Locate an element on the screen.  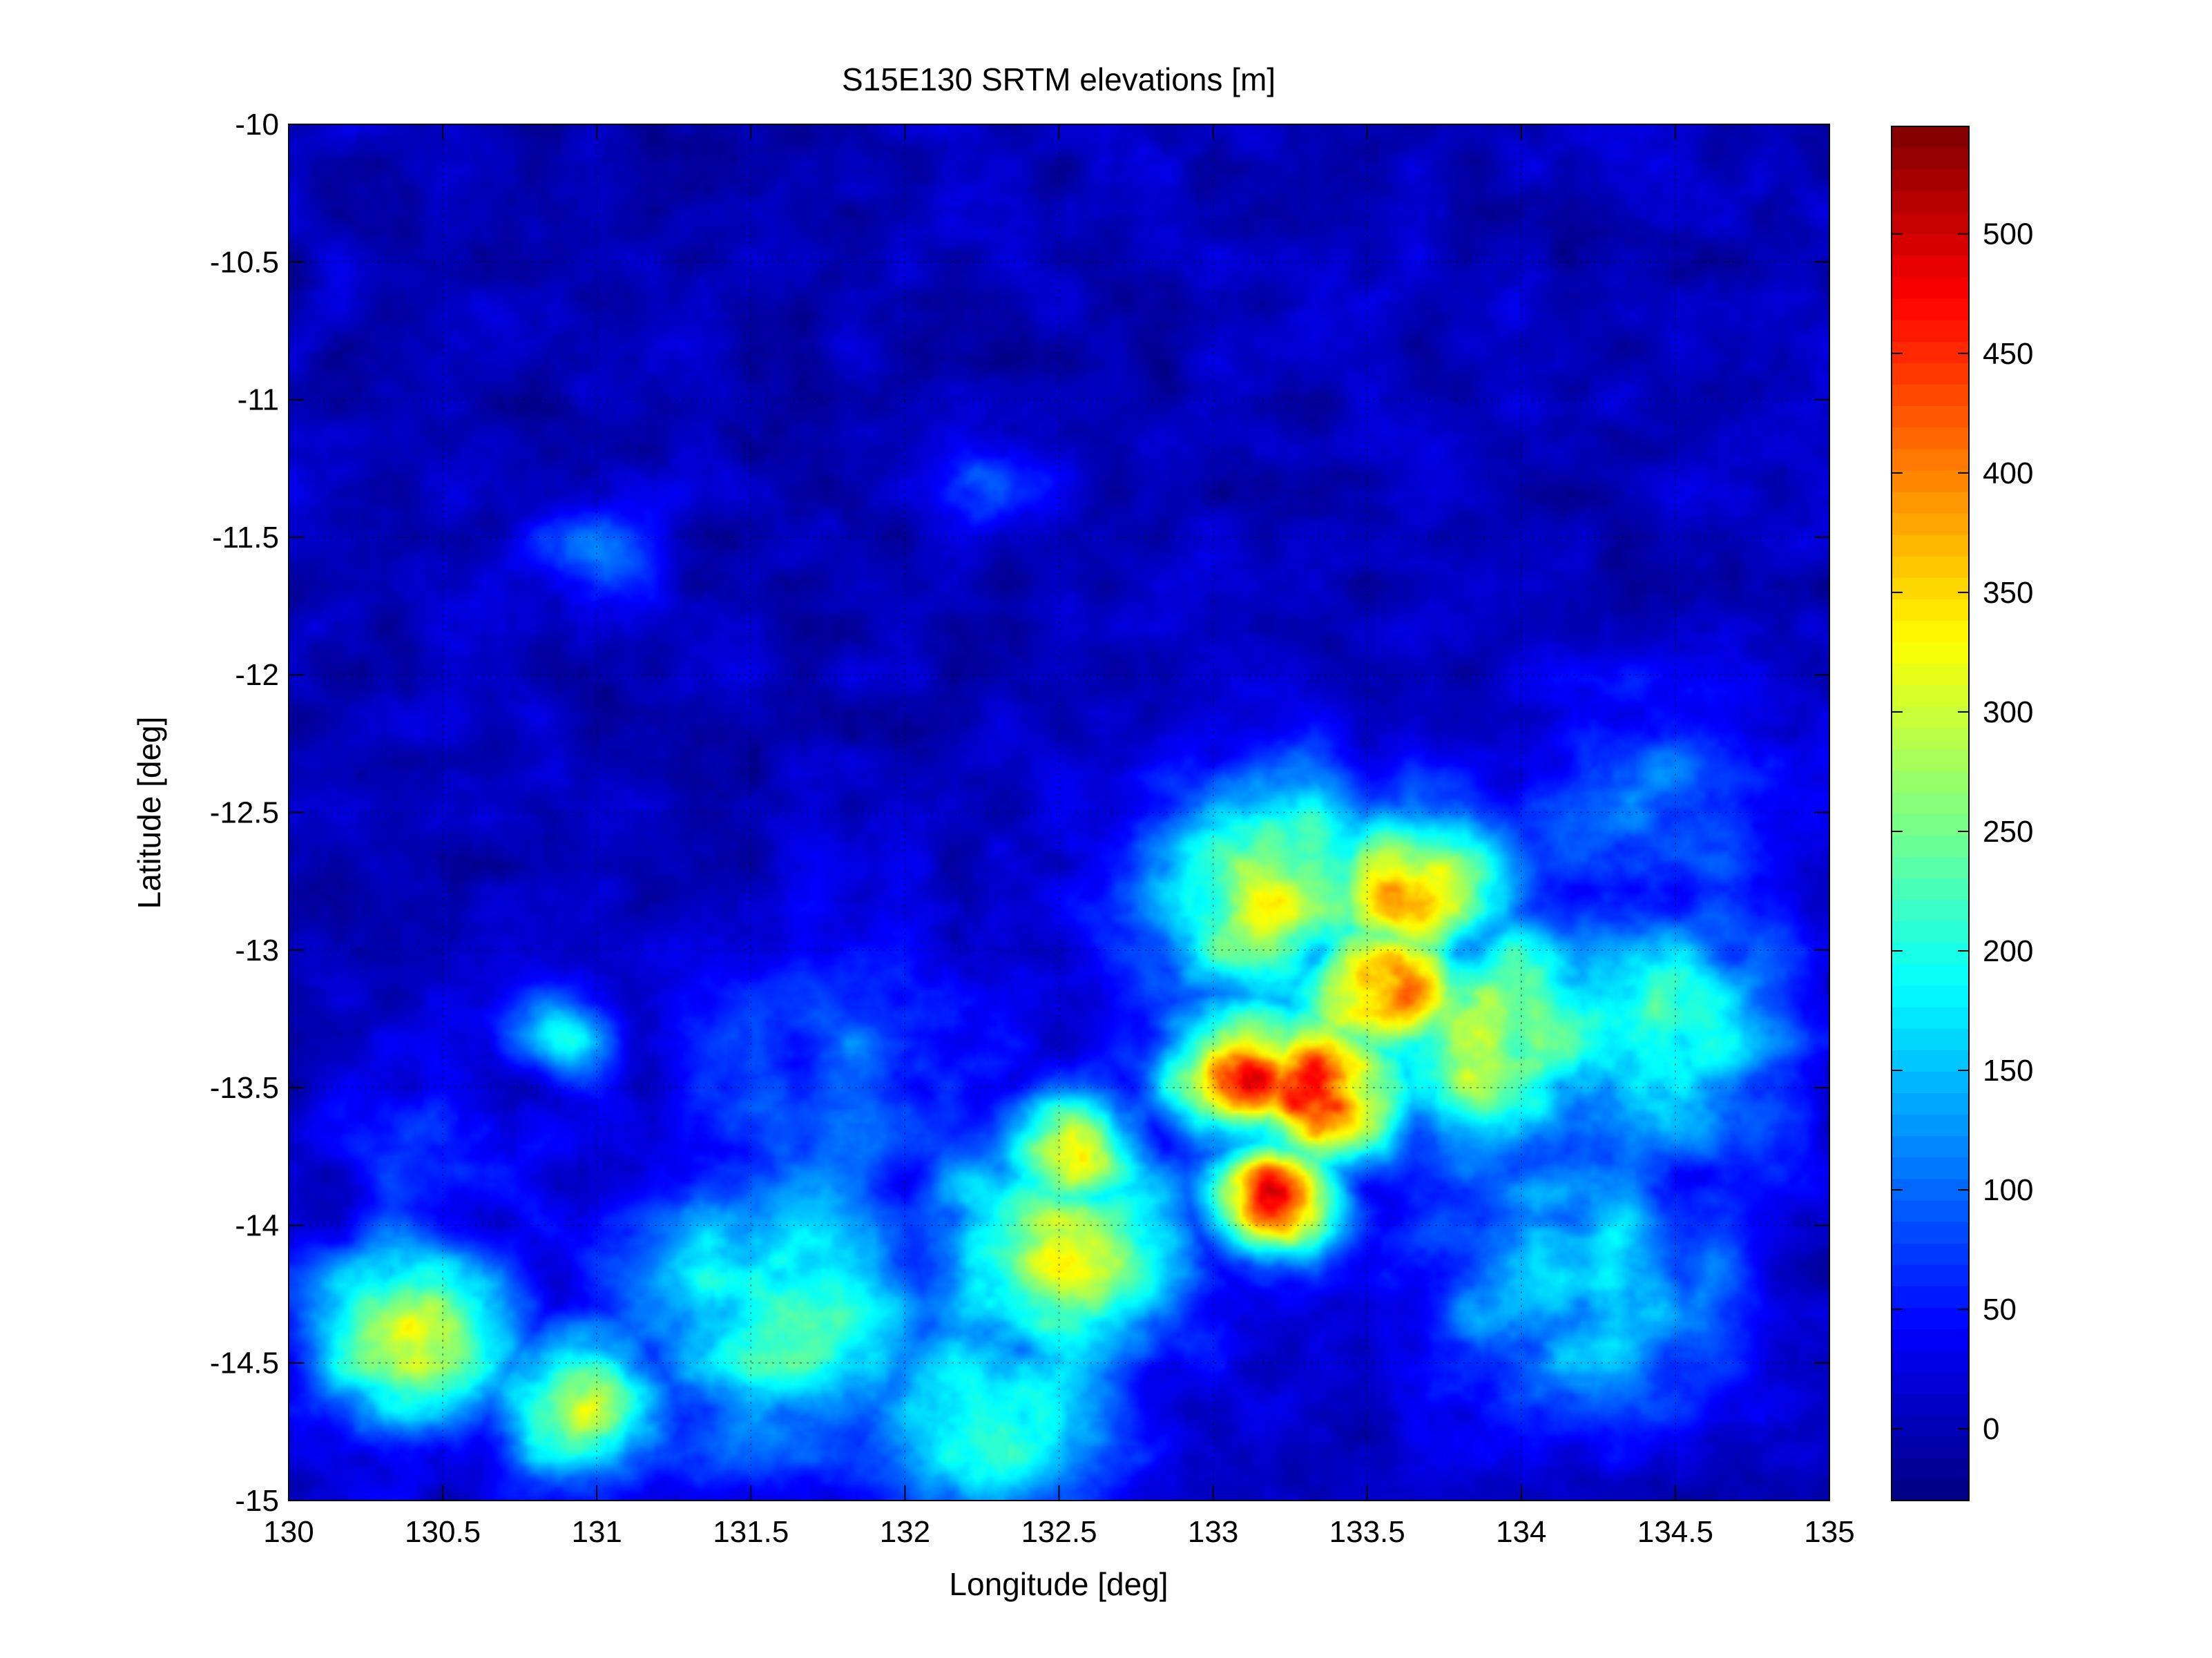
colorbar-tick-label: 300 is located at coordinates (2008, 712).